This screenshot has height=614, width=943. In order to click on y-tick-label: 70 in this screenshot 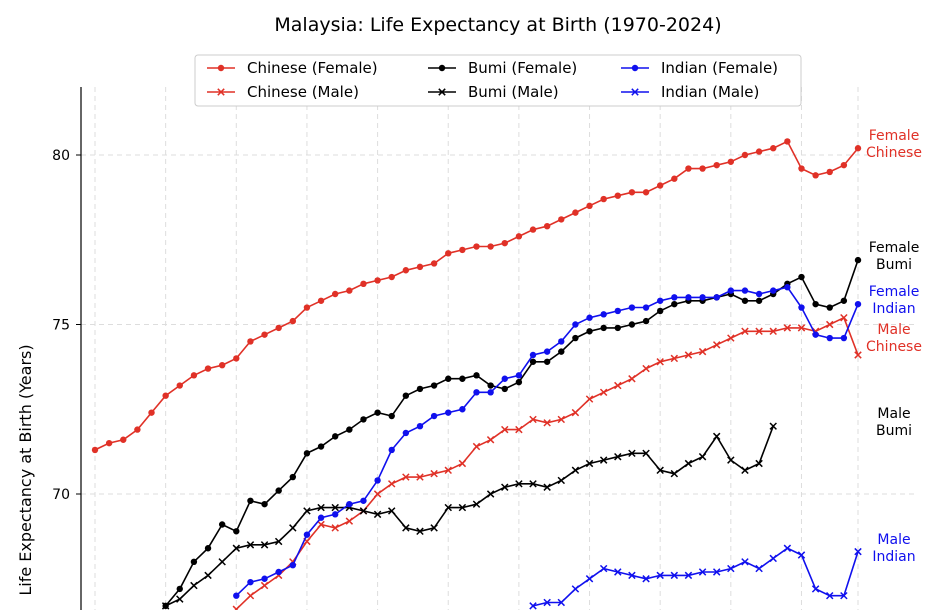, I will do `click(61, 495)`.